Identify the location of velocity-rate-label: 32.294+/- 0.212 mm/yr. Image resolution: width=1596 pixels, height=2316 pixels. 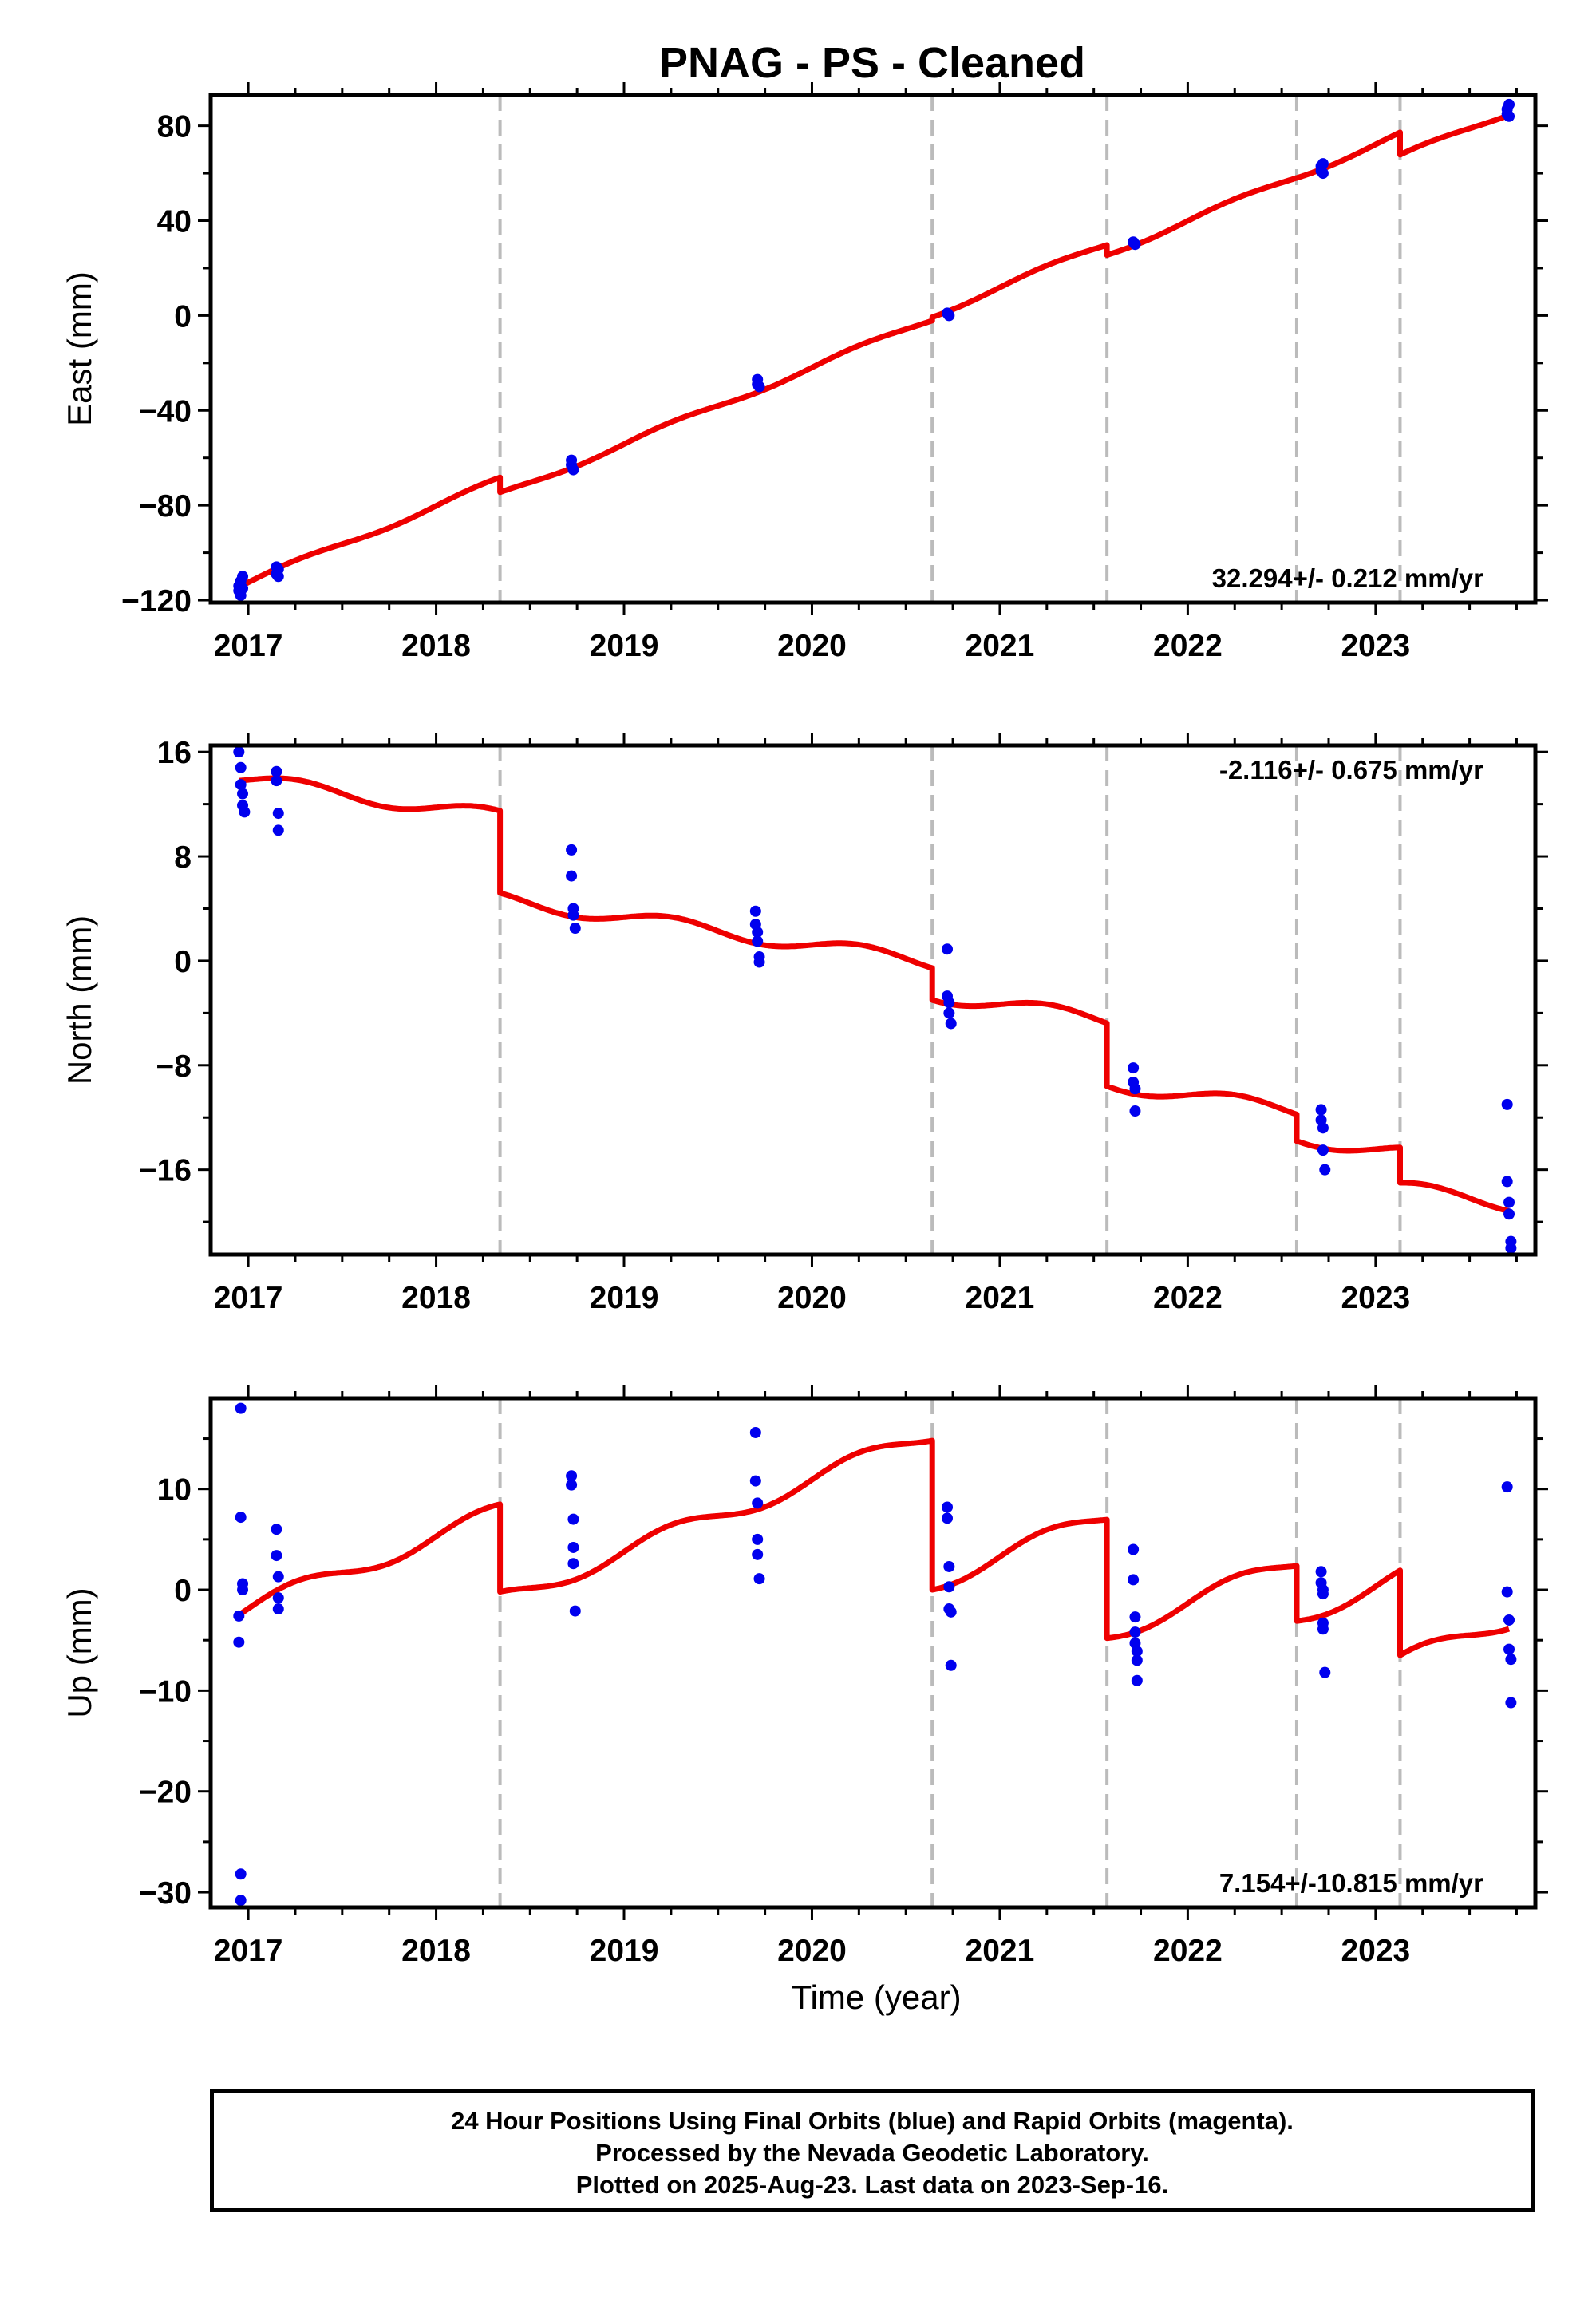
(1347, 578).